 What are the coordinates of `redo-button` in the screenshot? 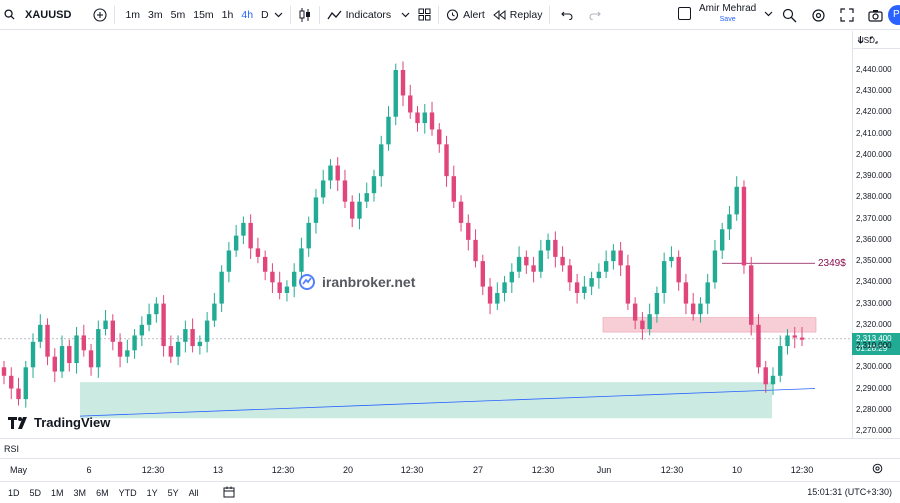 It's located at (595, 15).